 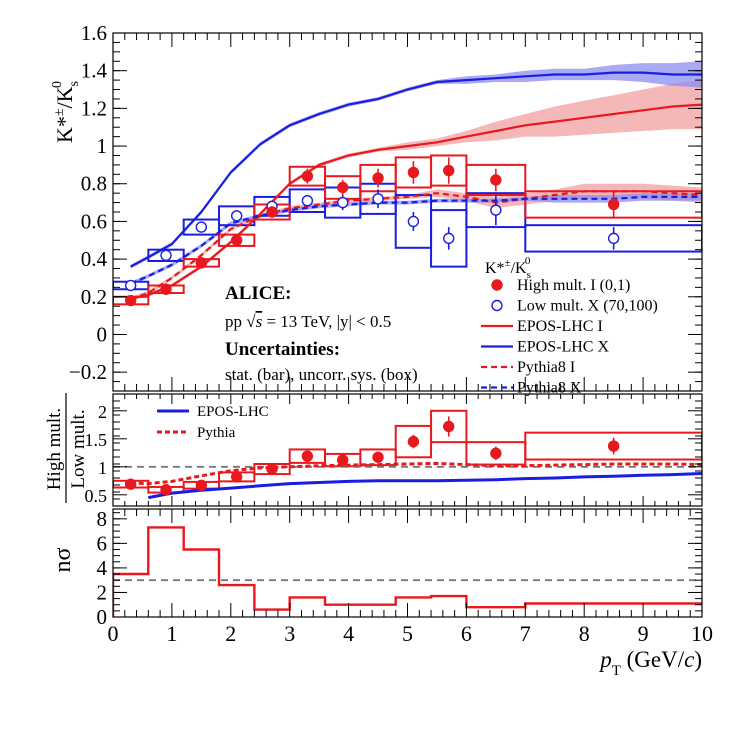 I want to click on y-tick-label: 1.2, so click(x=94, y=108).